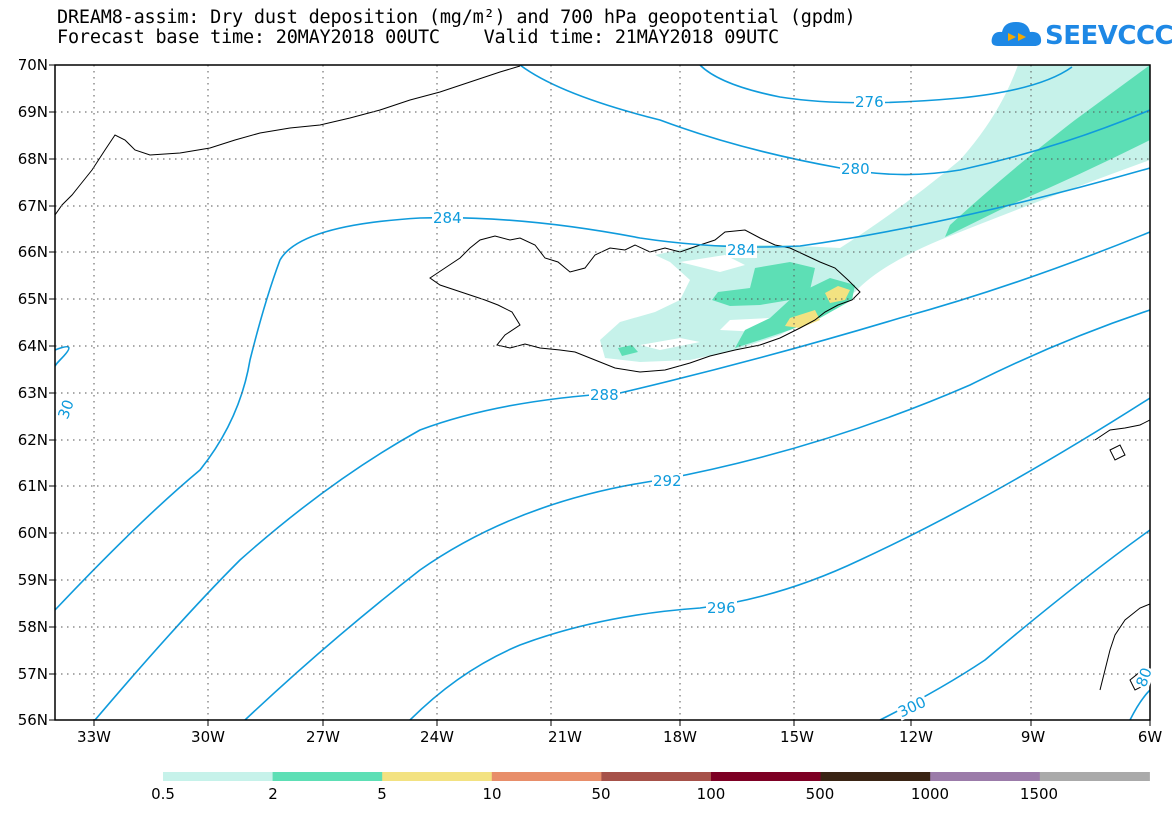 The image size is (1175, 815). What do you see at coordinates (820, 794) in the screenshot?
I see `colorbar-label: 500` at bounding box center [820, 794].